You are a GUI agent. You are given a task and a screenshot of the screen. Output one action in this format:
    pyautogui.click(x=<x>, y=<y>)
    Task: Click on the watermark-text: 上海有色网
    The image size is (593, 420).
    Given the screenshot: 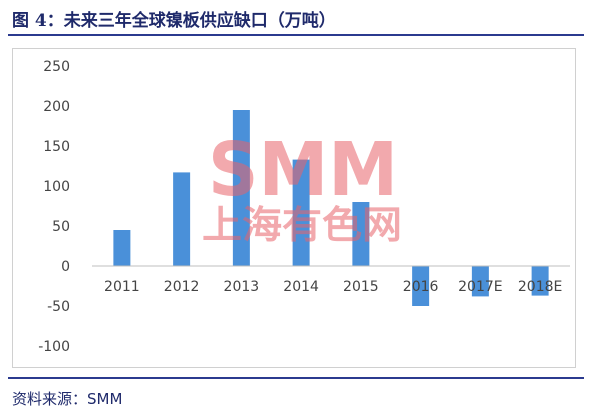 What is the action you would take?
    pyautogui.click(x=302, y=225)
    